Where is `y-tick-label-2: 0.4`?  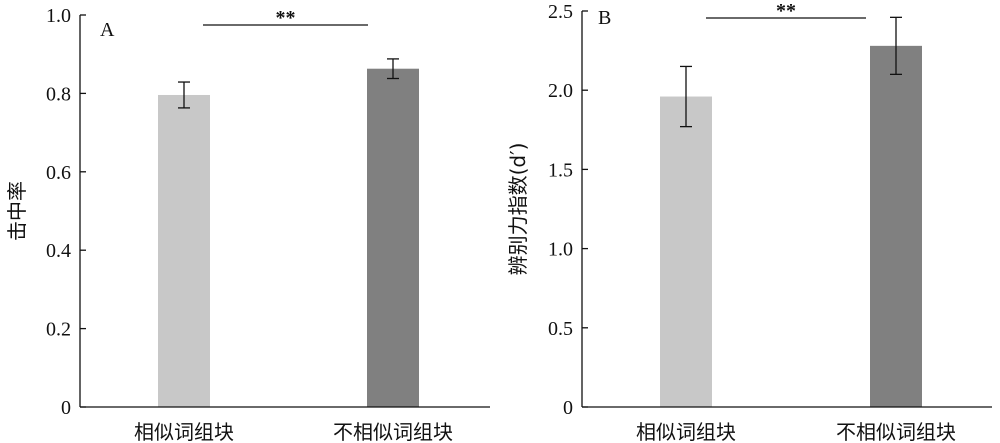
y-tick-label-2: 0.4 is located at coordinates (58, 251).